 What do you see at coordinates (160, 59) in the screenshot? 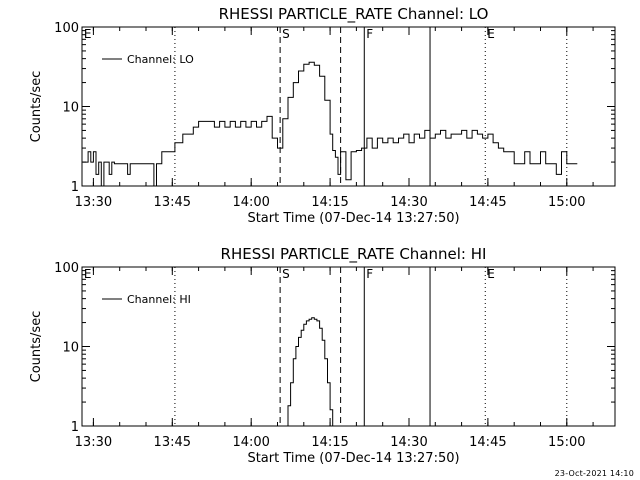
I see `legend-label: Channel: LO` at bounding box center [160, 59].